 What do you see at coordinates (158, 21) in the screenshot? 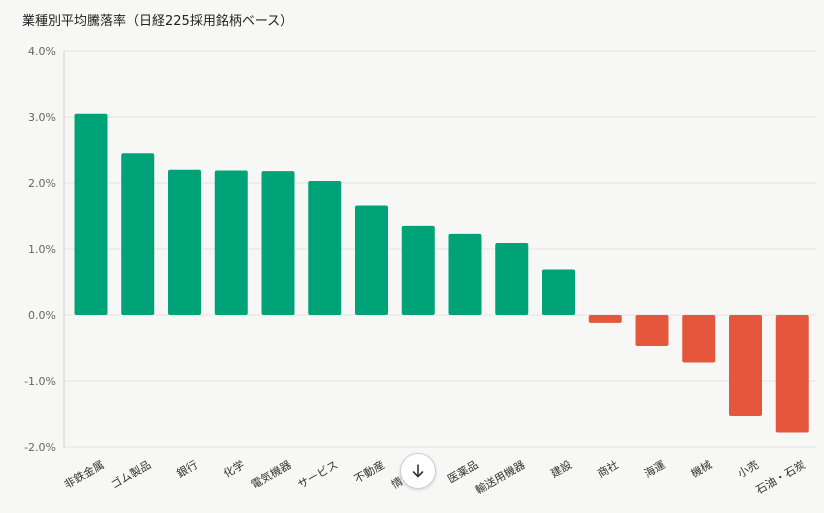
I see `chart-title: 業種別平均騰落率（日経225採用銘柄ベース）` at bounding box center [158, 21].